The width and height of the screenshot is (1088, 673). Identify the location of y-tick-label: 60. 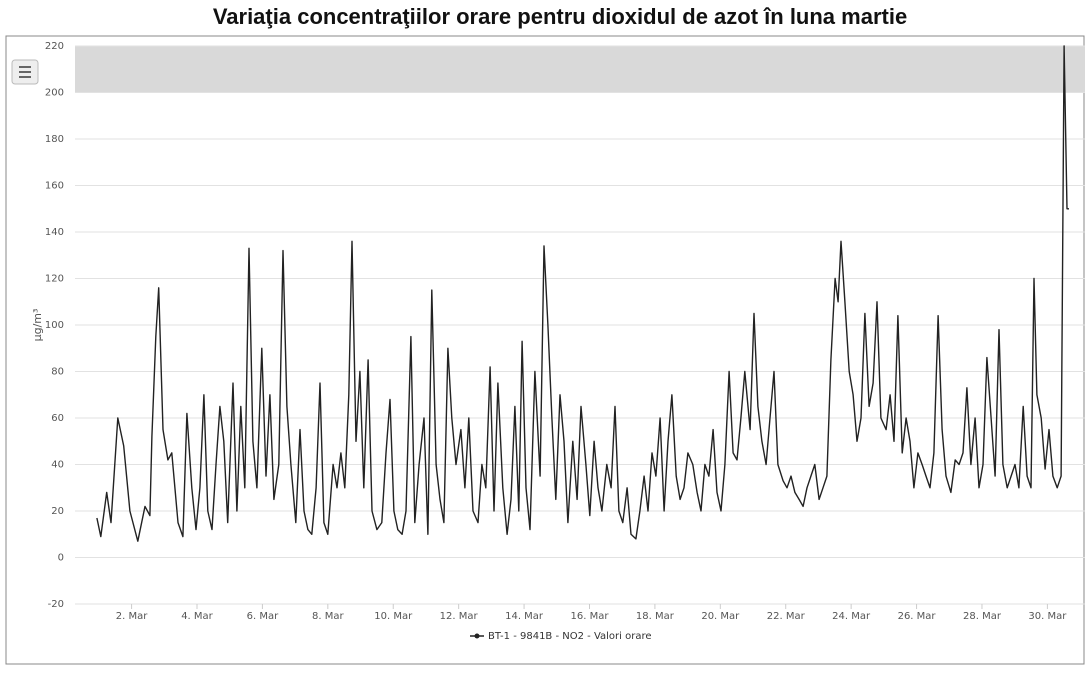
(57, 418).